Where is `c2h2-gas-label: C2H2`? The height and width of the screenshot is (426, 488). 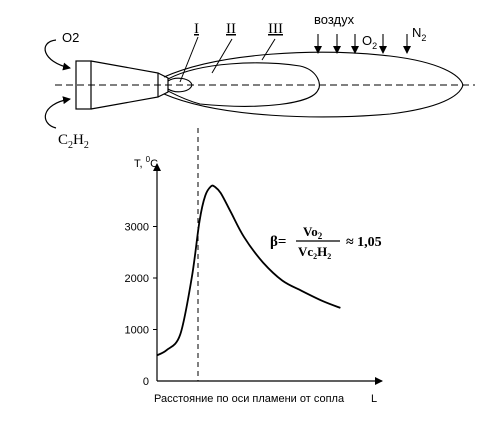 c2h2-gas-label: C2H2 is located at coordinates (73, 141).